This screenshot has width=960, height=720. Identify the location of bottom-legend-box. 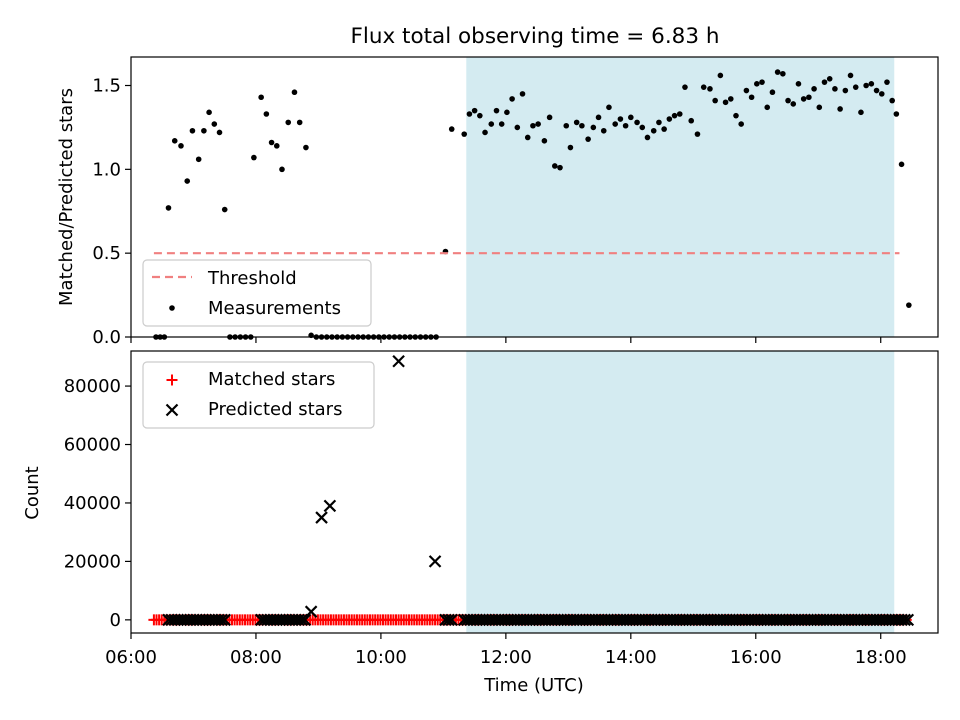
(258, 395).